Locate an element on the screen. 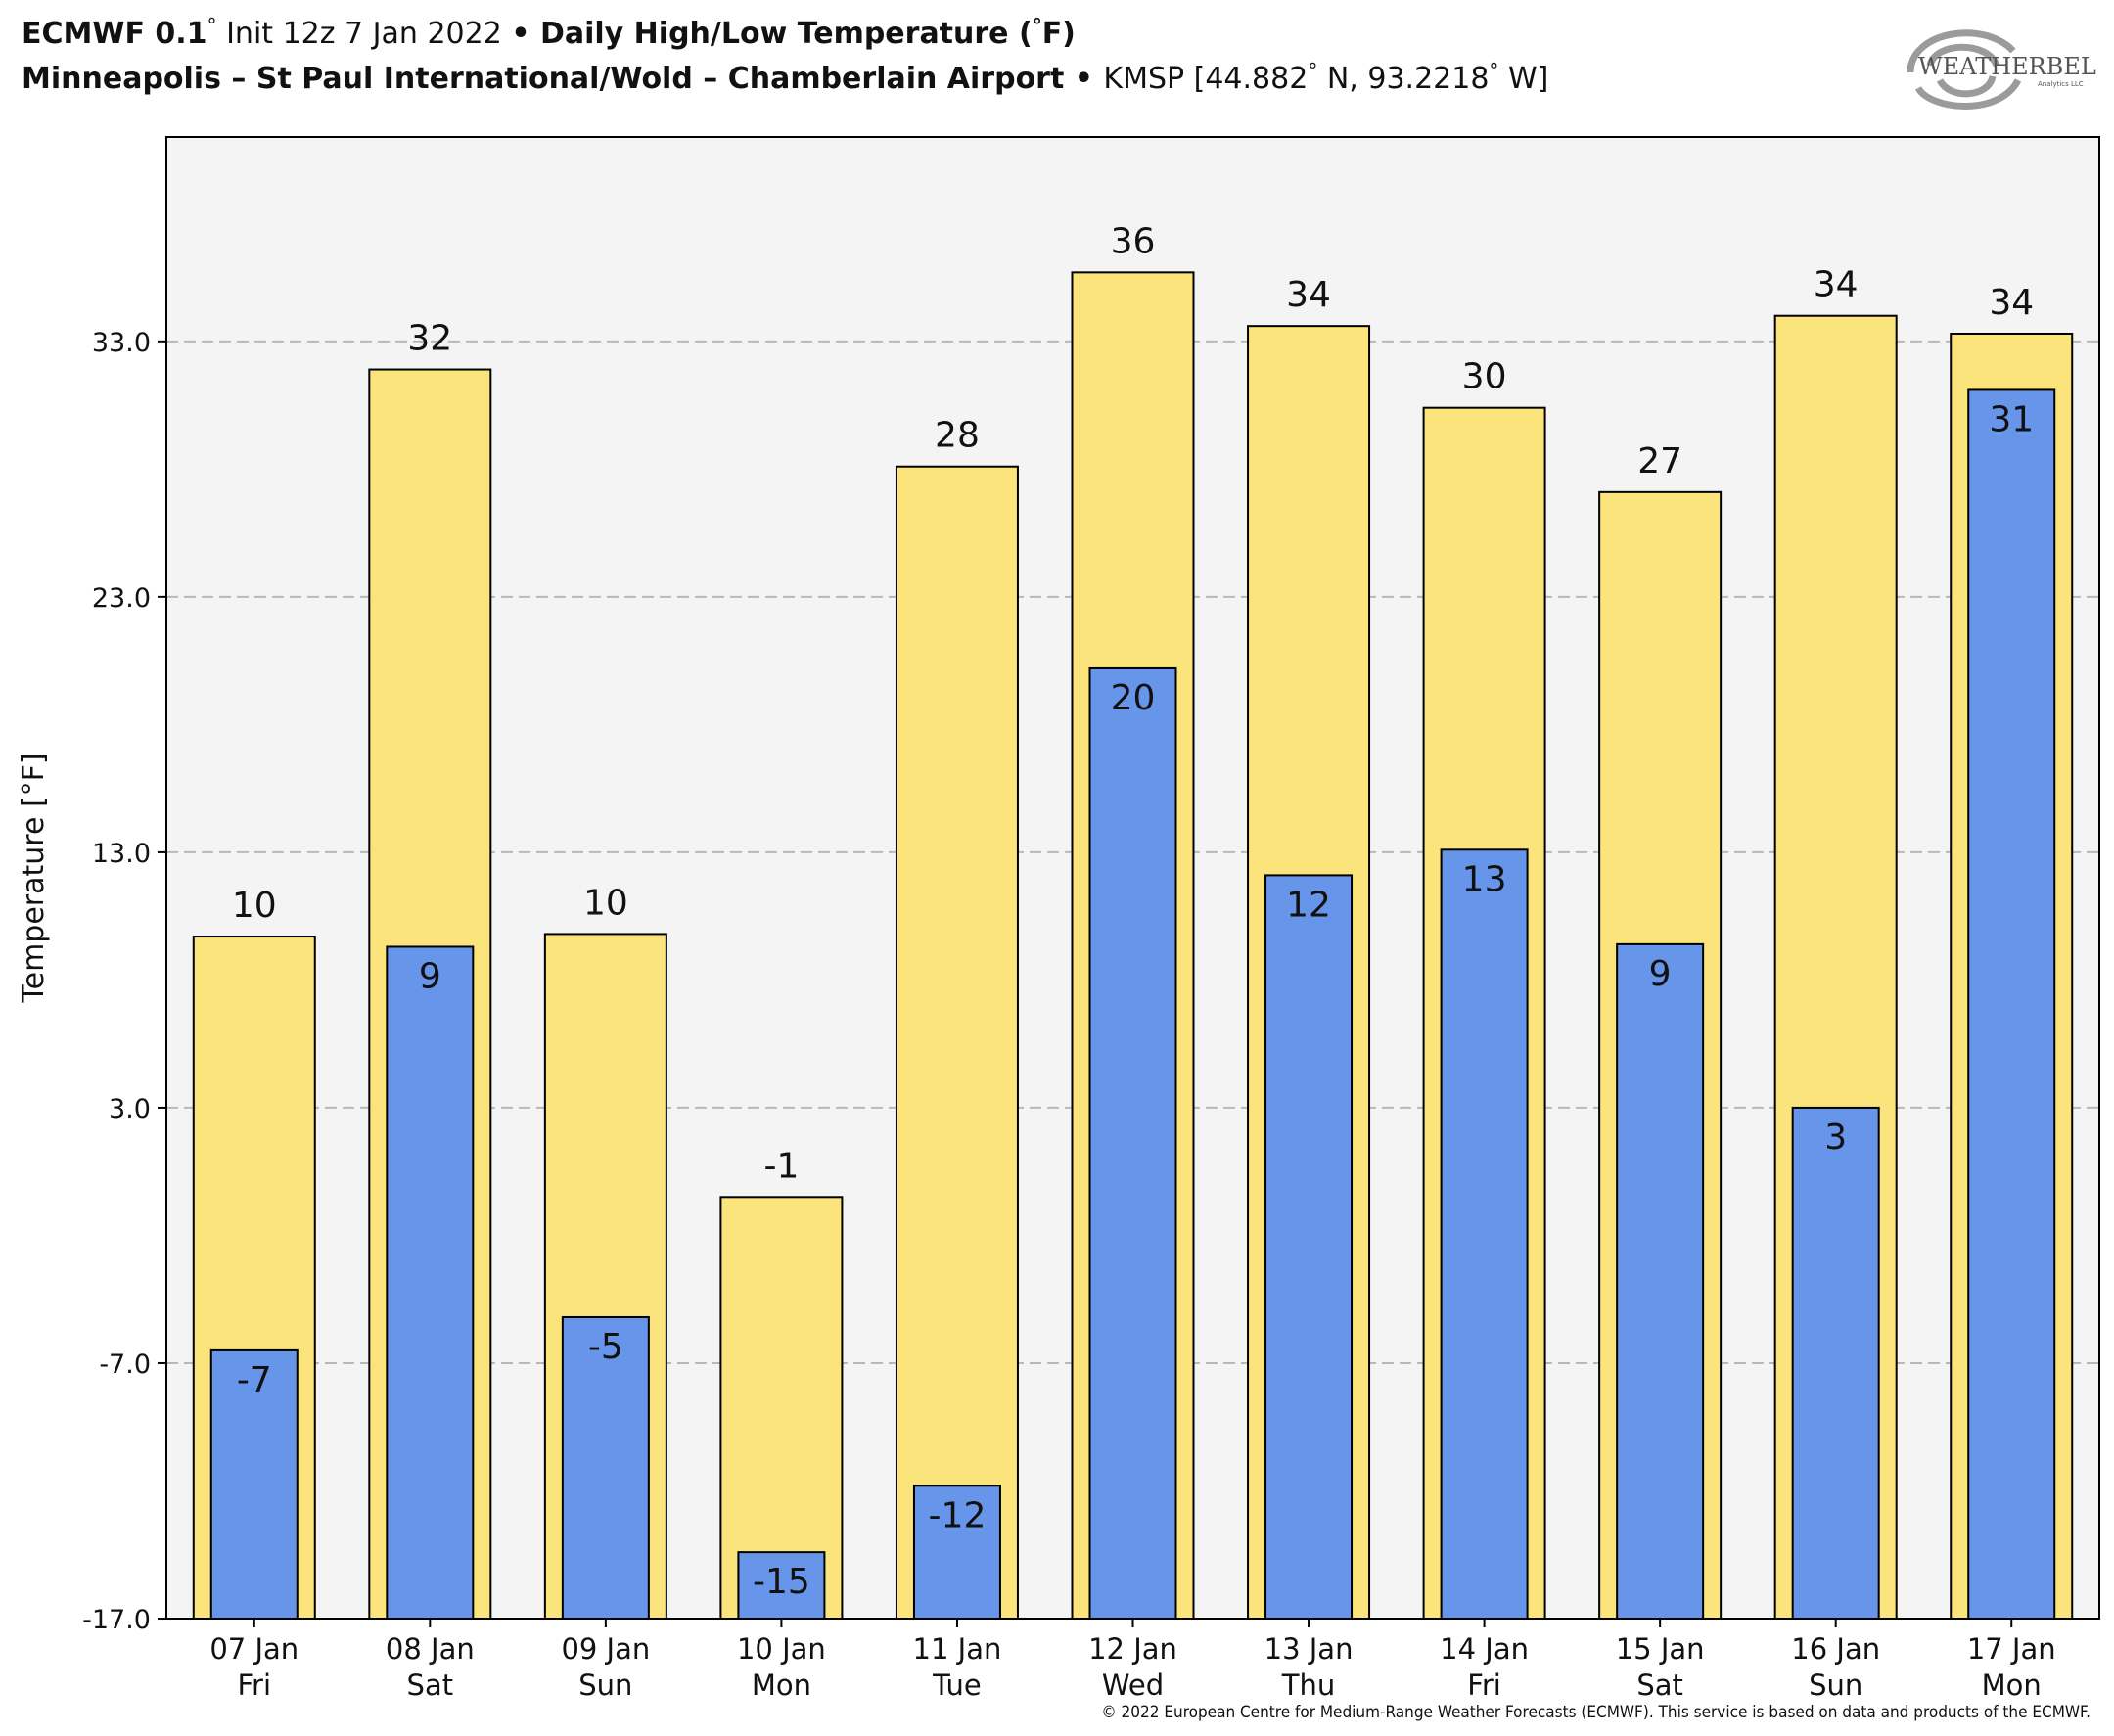 The height and width of the screenshot is (1736, 2114). low-value-label: 31 is located at coordinates (2011, 419).